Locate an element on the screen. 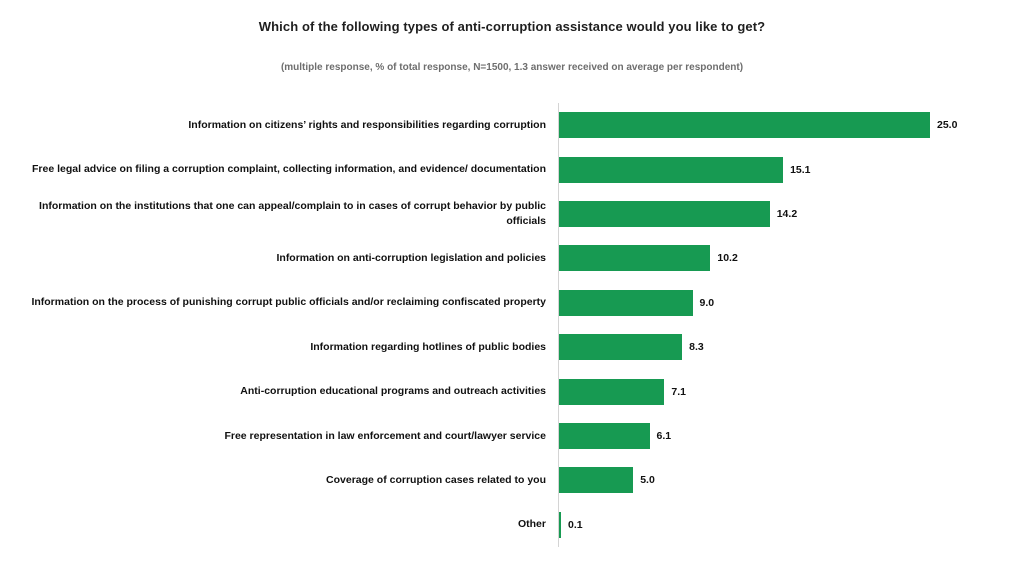  value-label: 0.1 is located at coordinates (575, 524).